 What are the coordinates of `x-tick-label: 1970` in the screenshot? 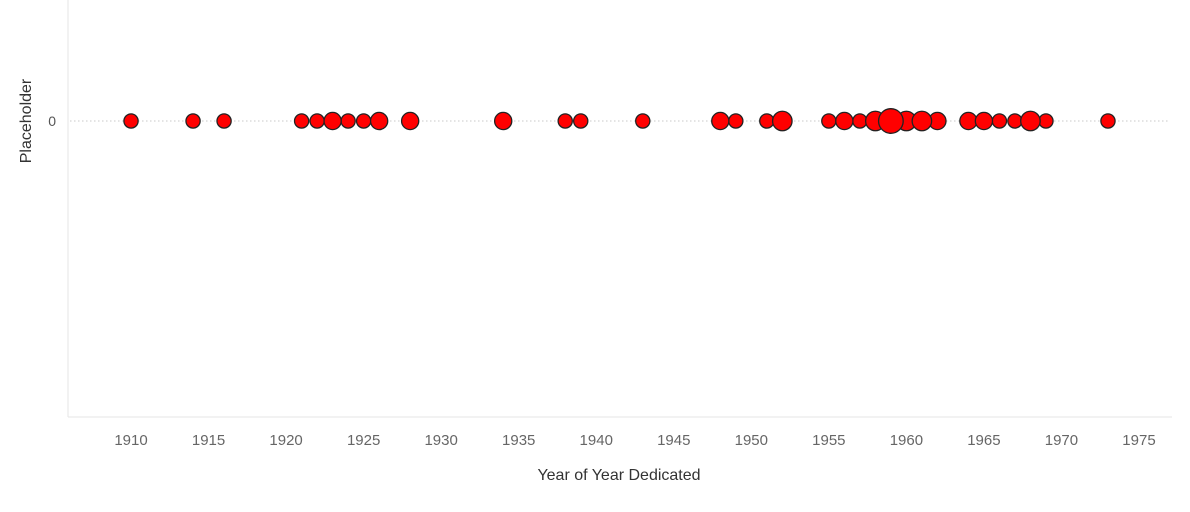 It's located at (1061, 440).